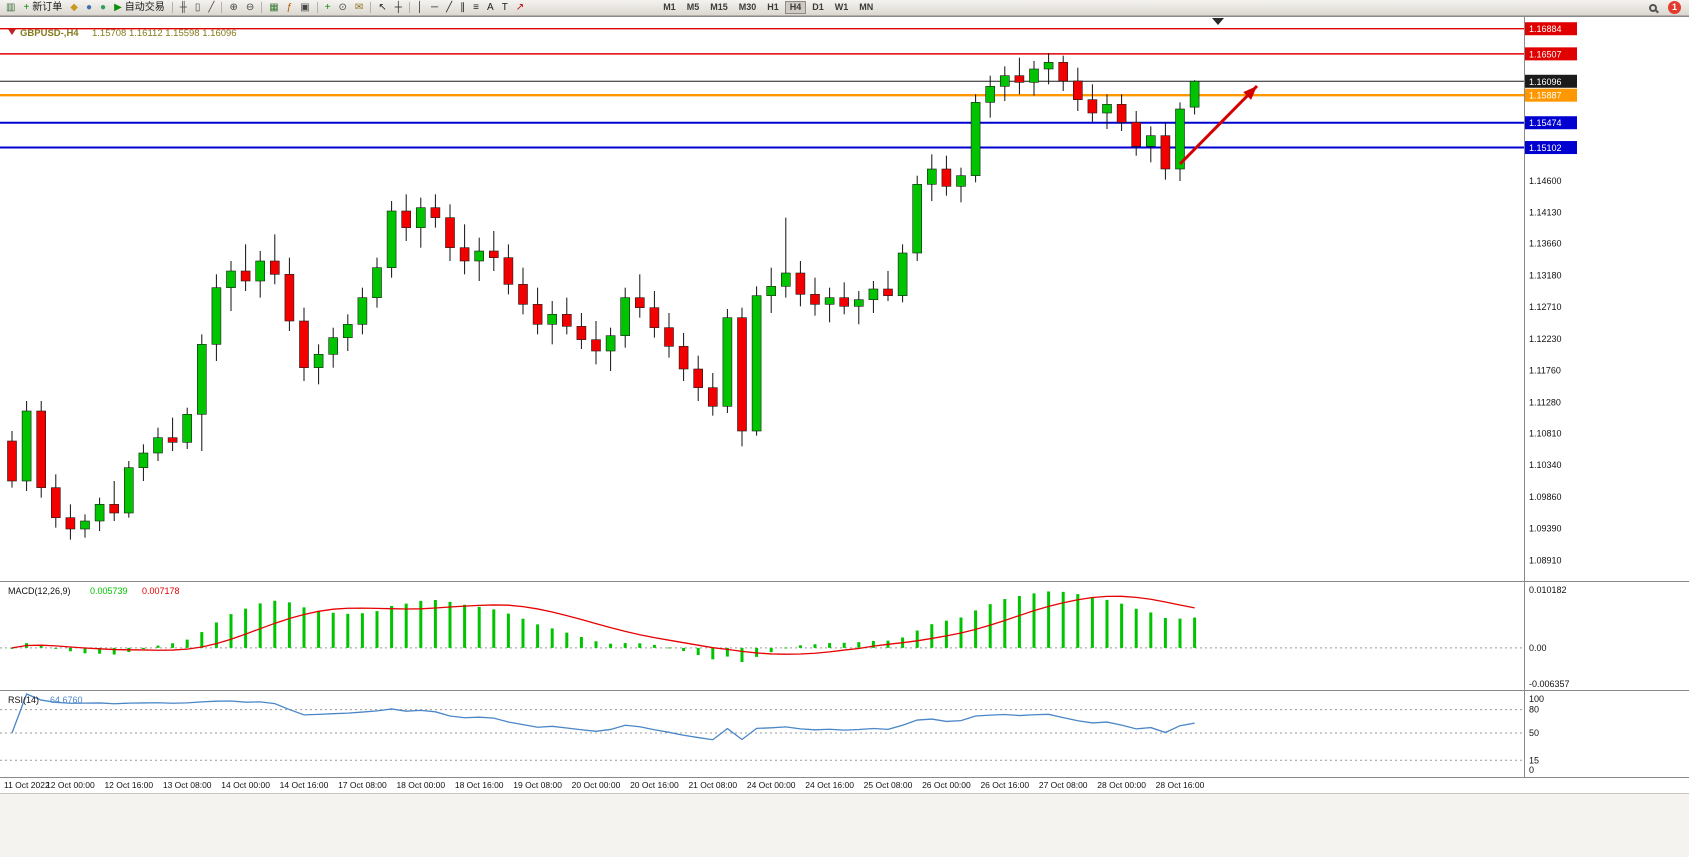 This screenshot has height=857, width=1689. I want to click on svg-text: 1.09390, so click(1545, 528).